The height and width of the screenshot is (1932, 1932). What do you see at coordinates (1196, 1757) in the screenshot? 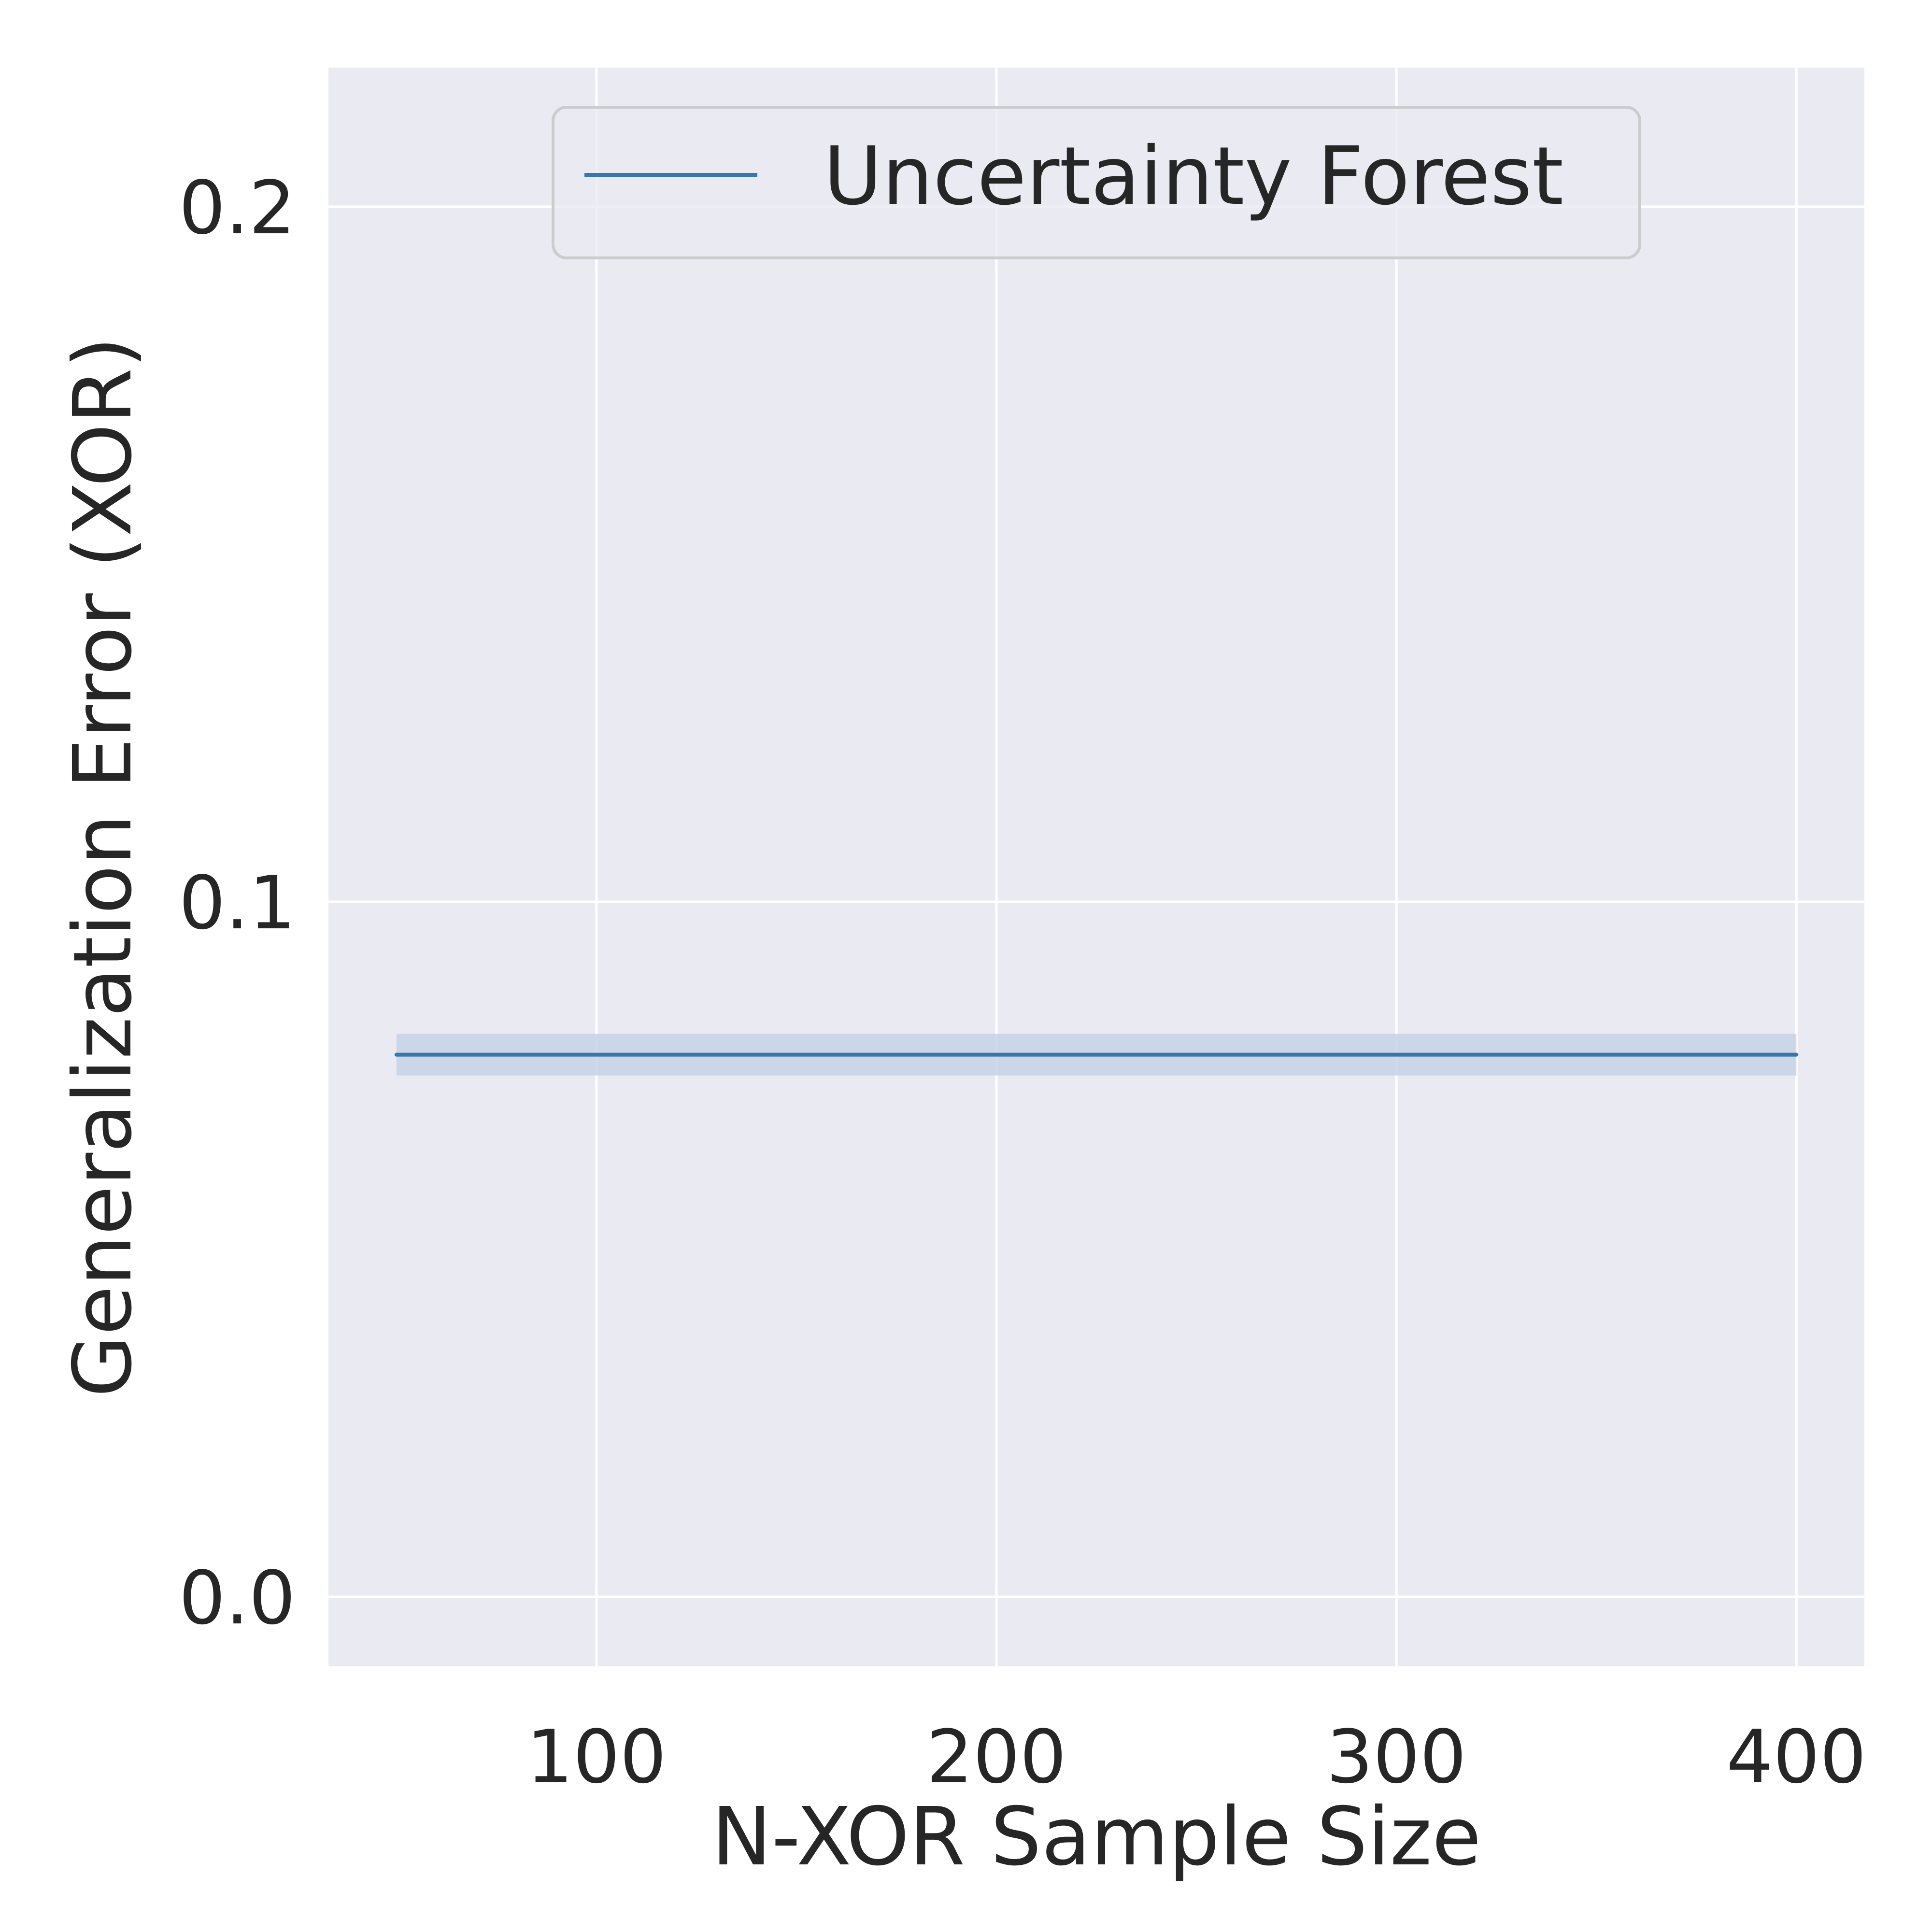
I see `x-tick-labels: 100 200 300 400` at bounding box center [1196, 1757].